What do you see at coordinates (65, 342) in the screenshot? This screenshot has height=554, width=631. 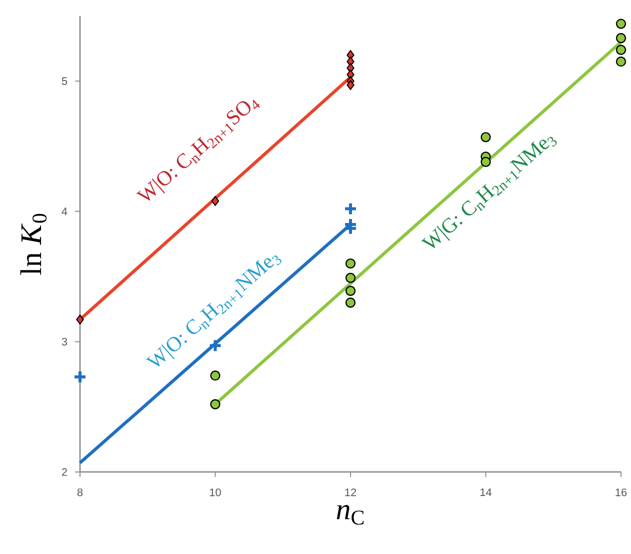 I see `y-tick-label: 3` at bounding box center [65, 342].